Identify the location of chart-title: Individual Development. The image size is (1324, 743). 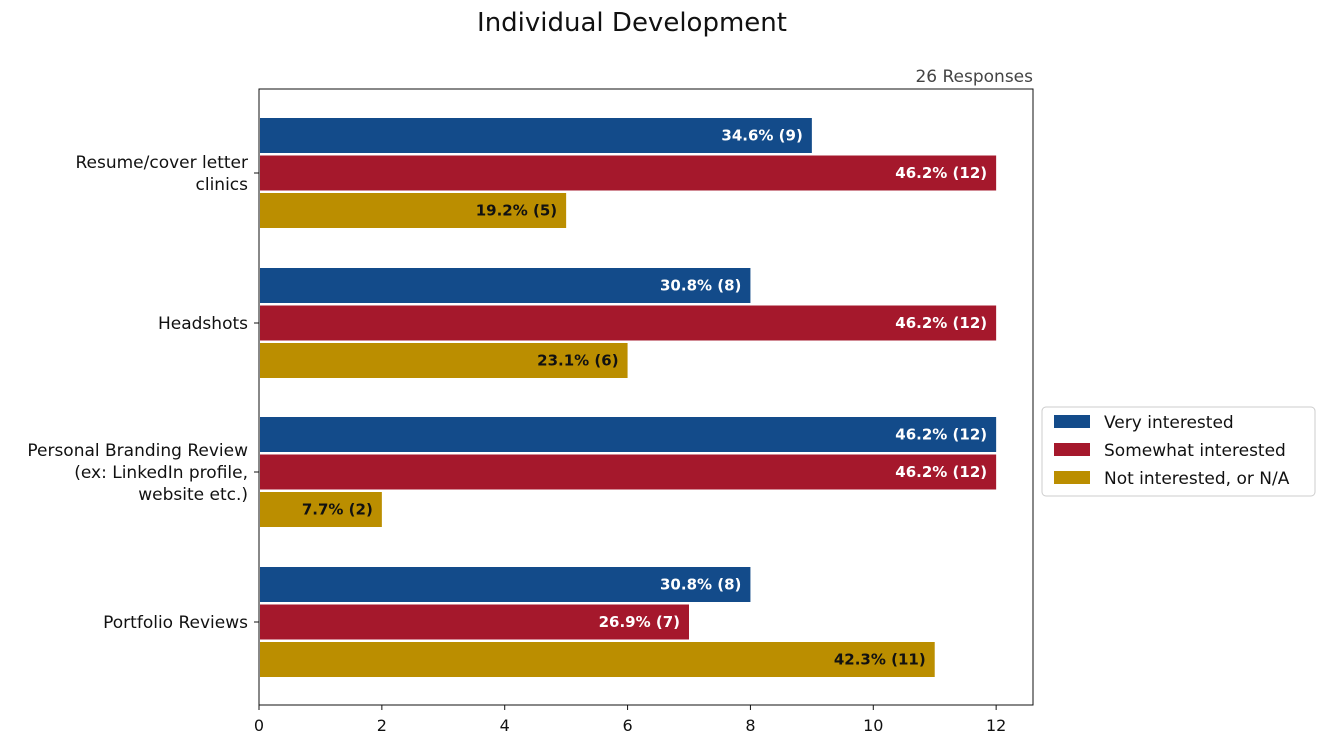
(632, 23).